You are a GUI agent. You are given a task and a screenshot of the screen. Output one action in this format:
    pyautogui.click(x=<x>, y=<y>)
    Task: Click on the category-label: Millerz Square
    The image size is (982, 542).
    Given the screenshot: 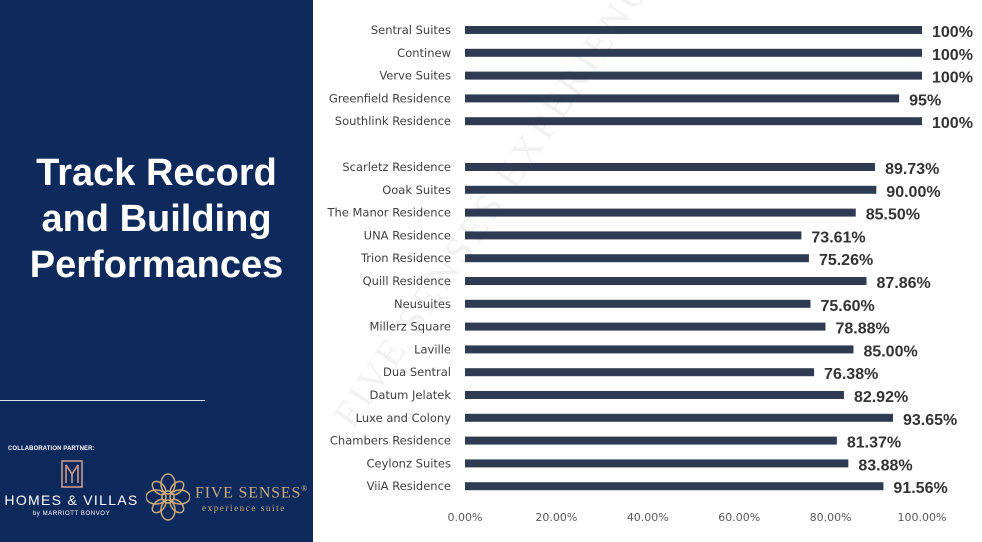 What is the action you would take?
    pyautogui.click(x=411, y=327)
    